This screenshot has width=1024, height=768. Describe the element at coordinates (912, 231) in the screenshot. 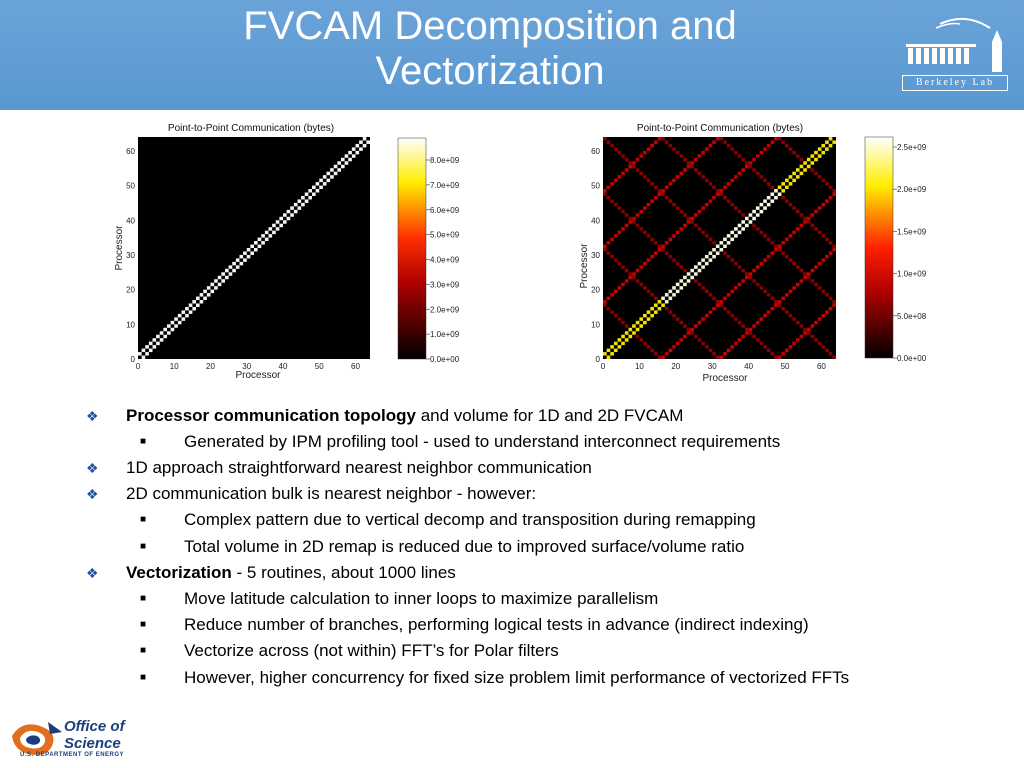

I see `colorbar-tick-label: 1.5e+09` at that location.